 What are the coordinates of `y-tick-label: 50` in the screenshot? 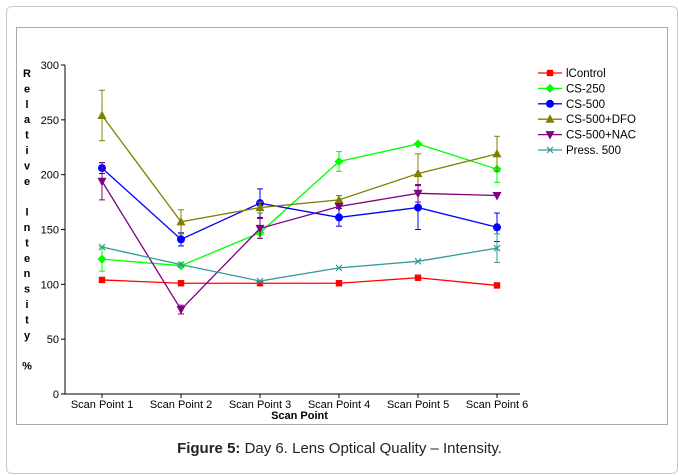 It's located at (53, 340).